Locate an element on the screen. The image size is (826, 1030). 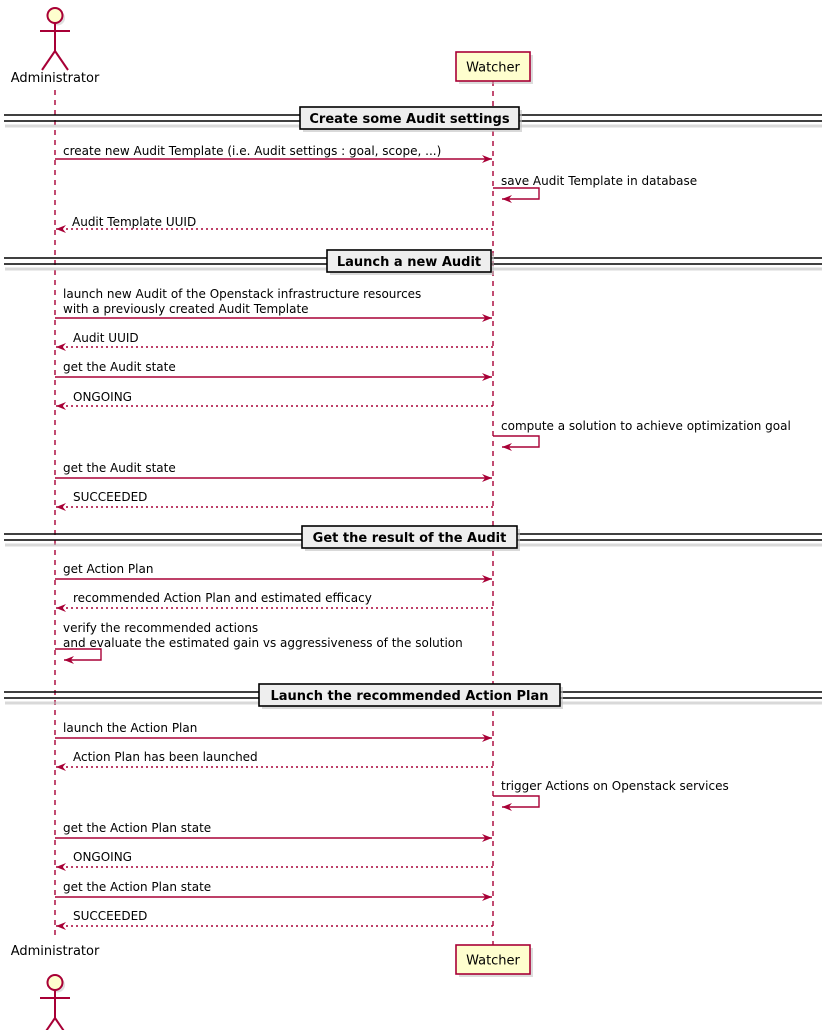
divider-2: Launch a new Audit is located at coordinates (413, 262).